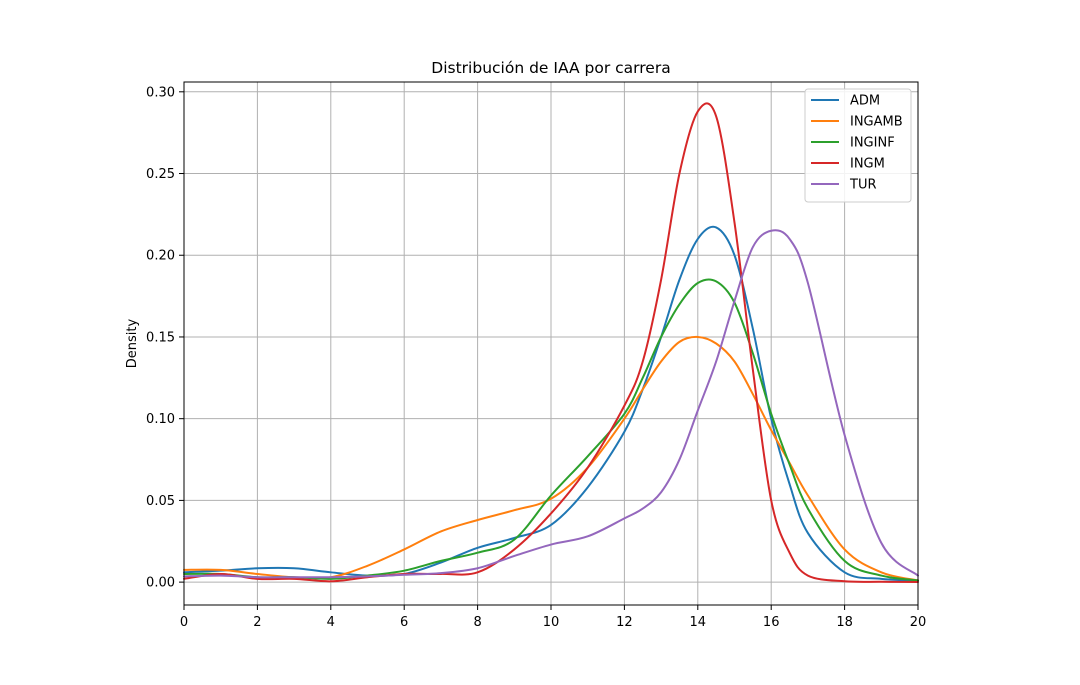 This screenshot has width=1080, height=685. Describe the element at coordinates (160, 583) in the screenshot. I see `y-tick-label: 0.00` at that location.